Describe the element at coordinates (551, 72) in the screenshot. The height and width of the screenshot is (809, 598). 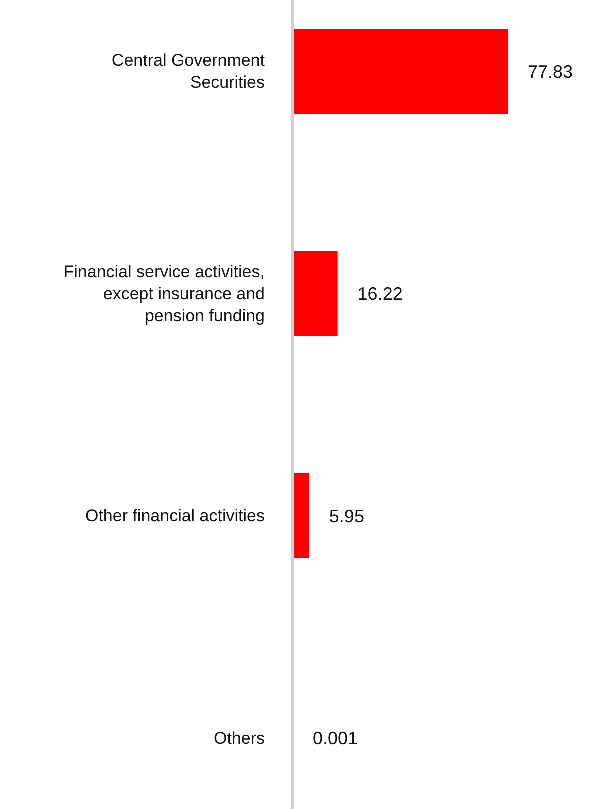
I see `data-label: 77.83` at that location.